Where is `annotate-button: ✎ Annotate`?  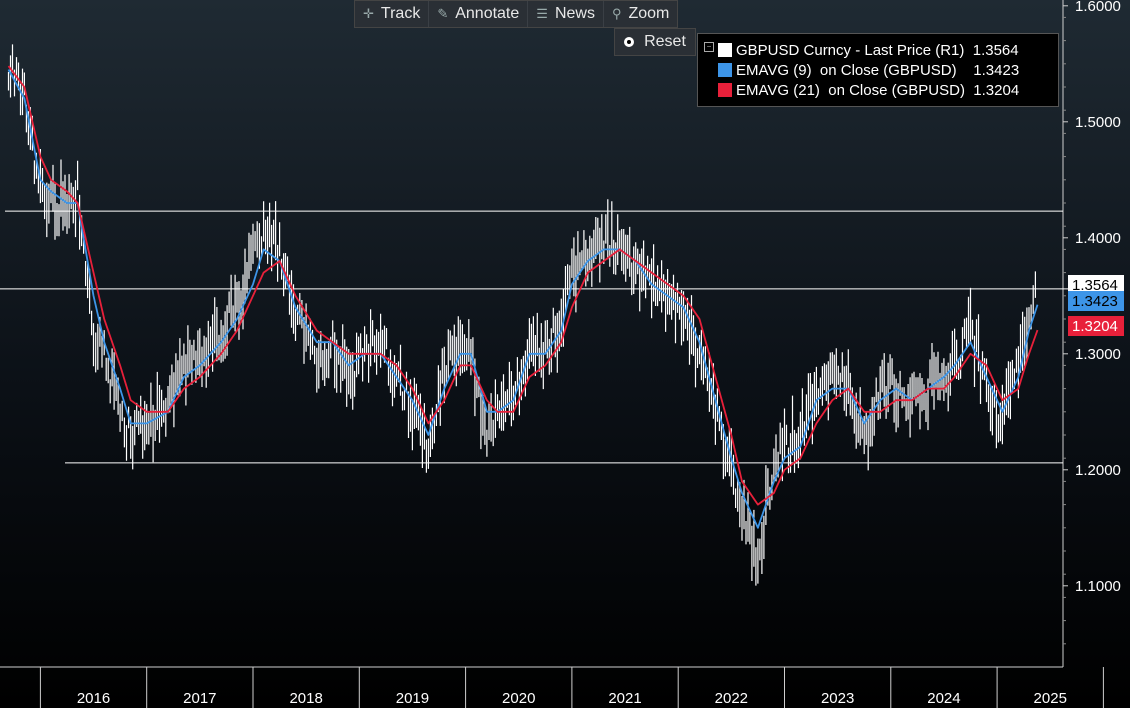 annotate-button: ✎ Annotate is located at coordinates (479, 14).